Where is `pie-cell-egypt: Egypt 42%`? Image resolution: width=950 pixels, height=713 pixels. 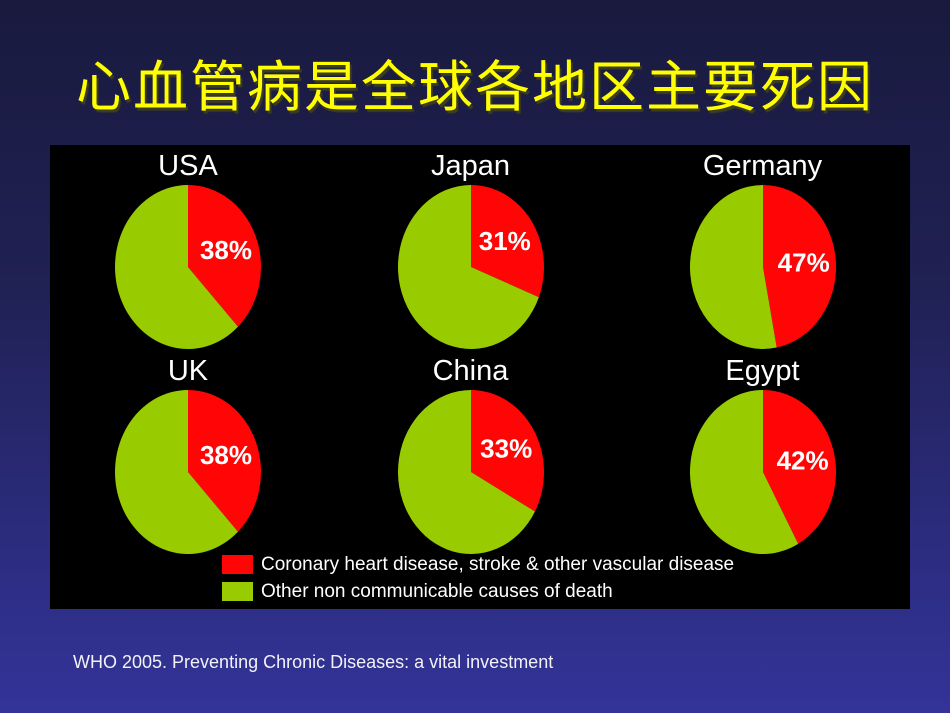 pie-cell-egypt: Egypt 42% is located at coordinates (762, 452).